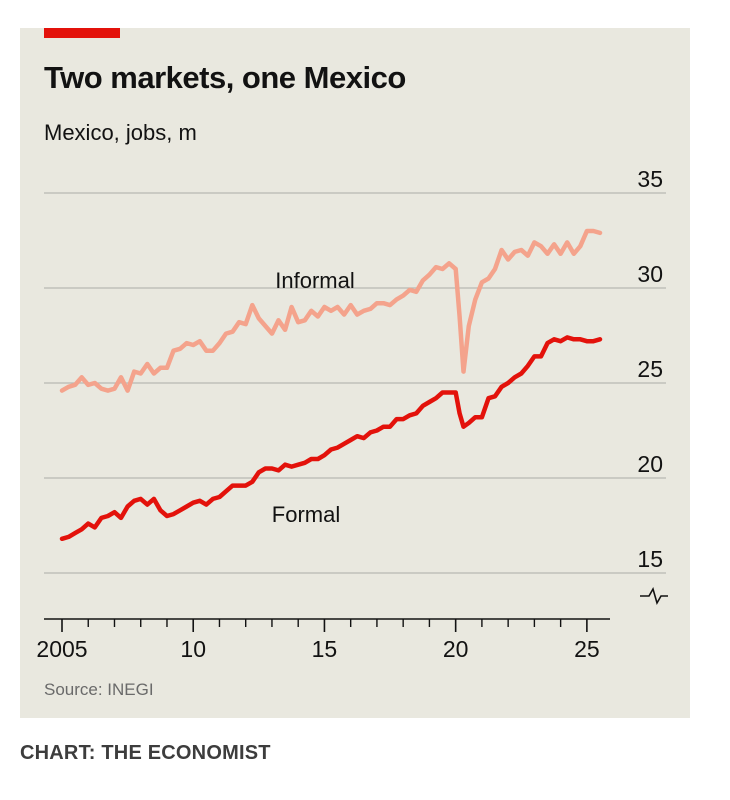 This screenshot has height=800, width=730. What do you see at coordinates (225, 77) in the screenshot?
I see `chart-title: Two markets, one Mexico` at bounding box center [225, 77].